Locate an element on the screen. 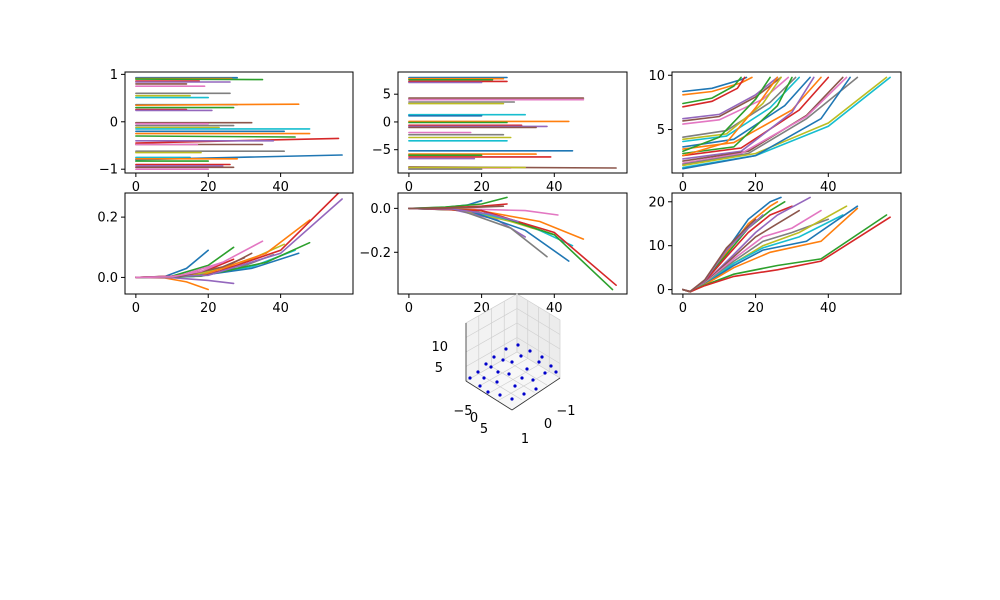 The height and width of the screenshot is (600, 1000). z-tick-label: 5 is located at coordinates (439, 368).